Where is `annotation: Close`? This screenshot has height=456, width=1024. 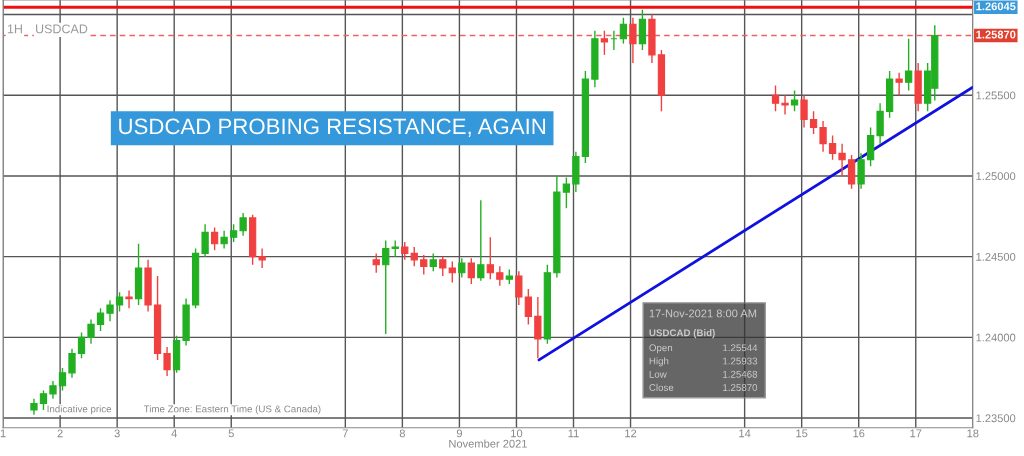 annotation: Close is located at coordinates (661, 387).